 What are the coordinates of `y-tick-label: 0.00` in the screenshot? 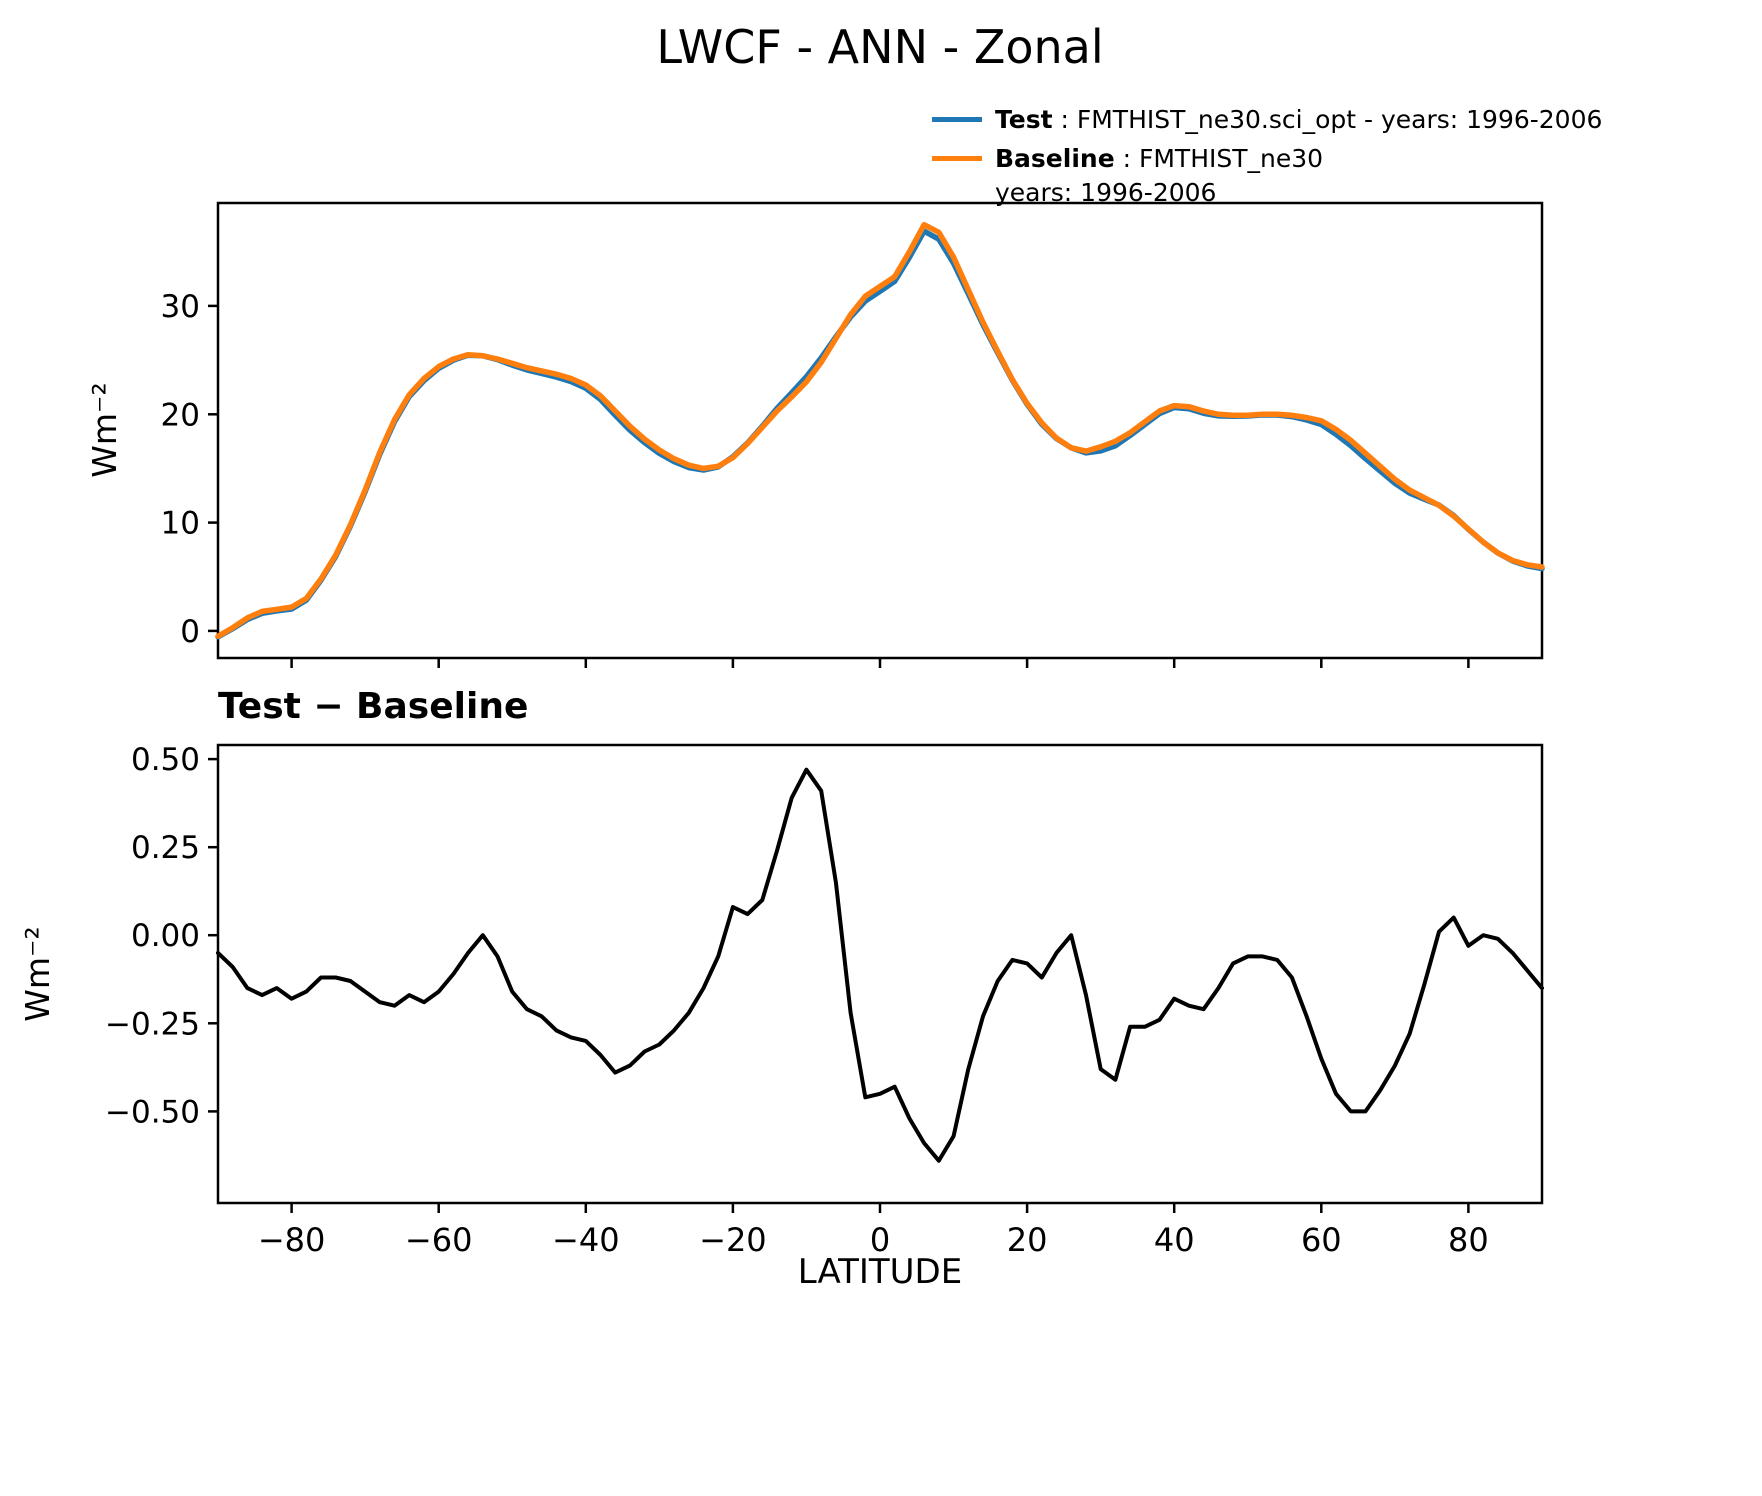 It's located at (165, 936).